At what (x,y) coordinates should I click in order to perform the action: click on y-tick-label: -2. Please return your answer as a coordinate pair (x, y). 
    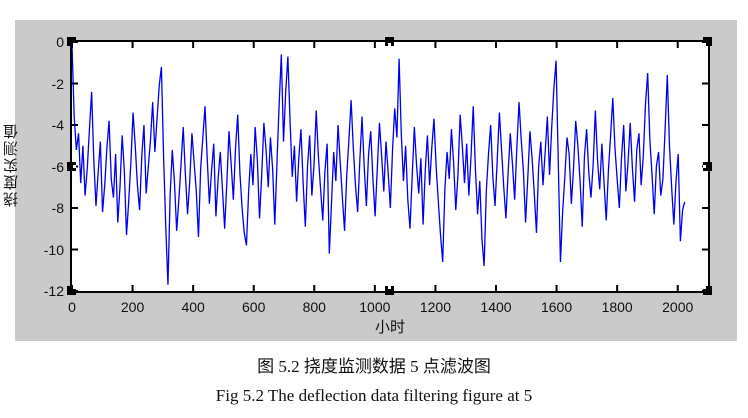
    Looking at the image, I should click on (57, 83).